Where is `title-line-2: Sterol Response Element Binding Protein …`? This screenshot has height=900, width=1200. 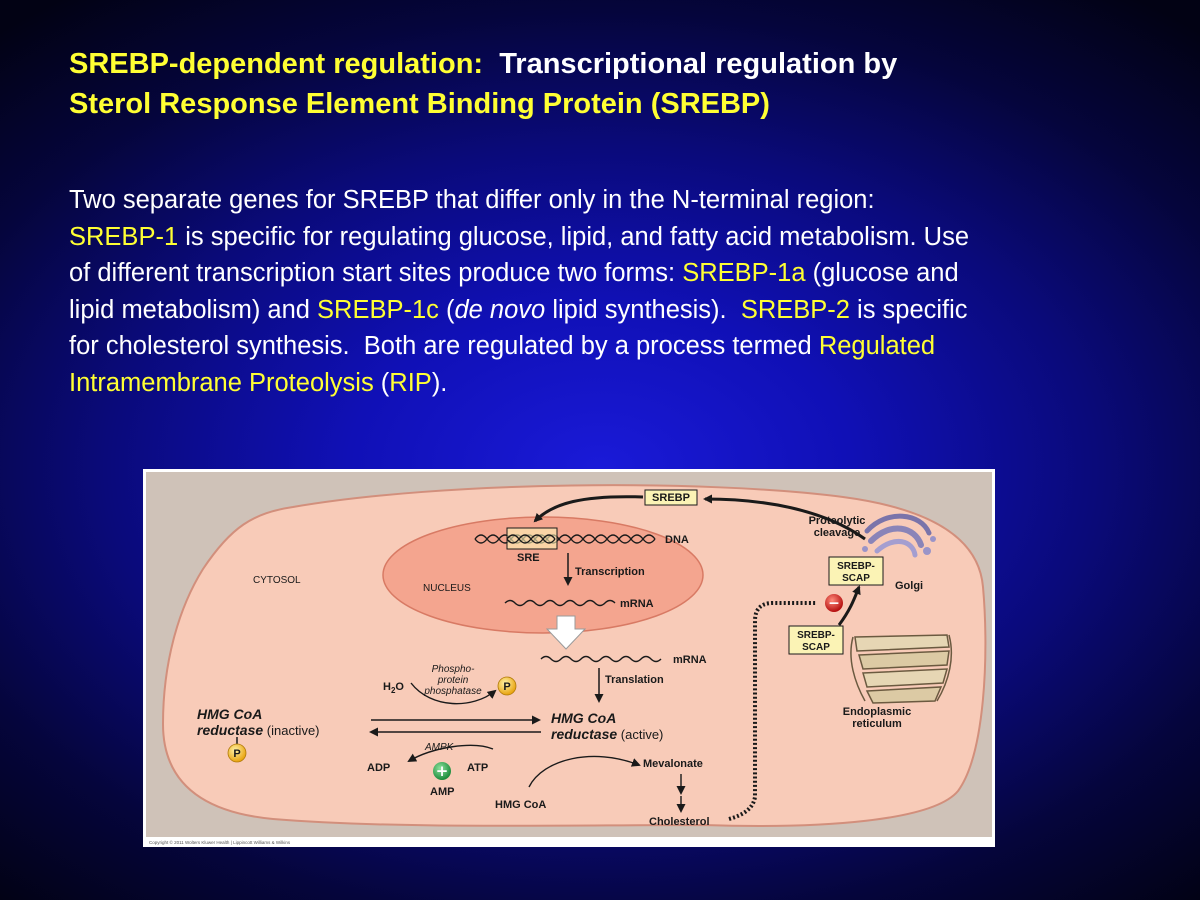 title-line-2: Sterol Response Element Binding Protein … is located at coordinates (419, 104).